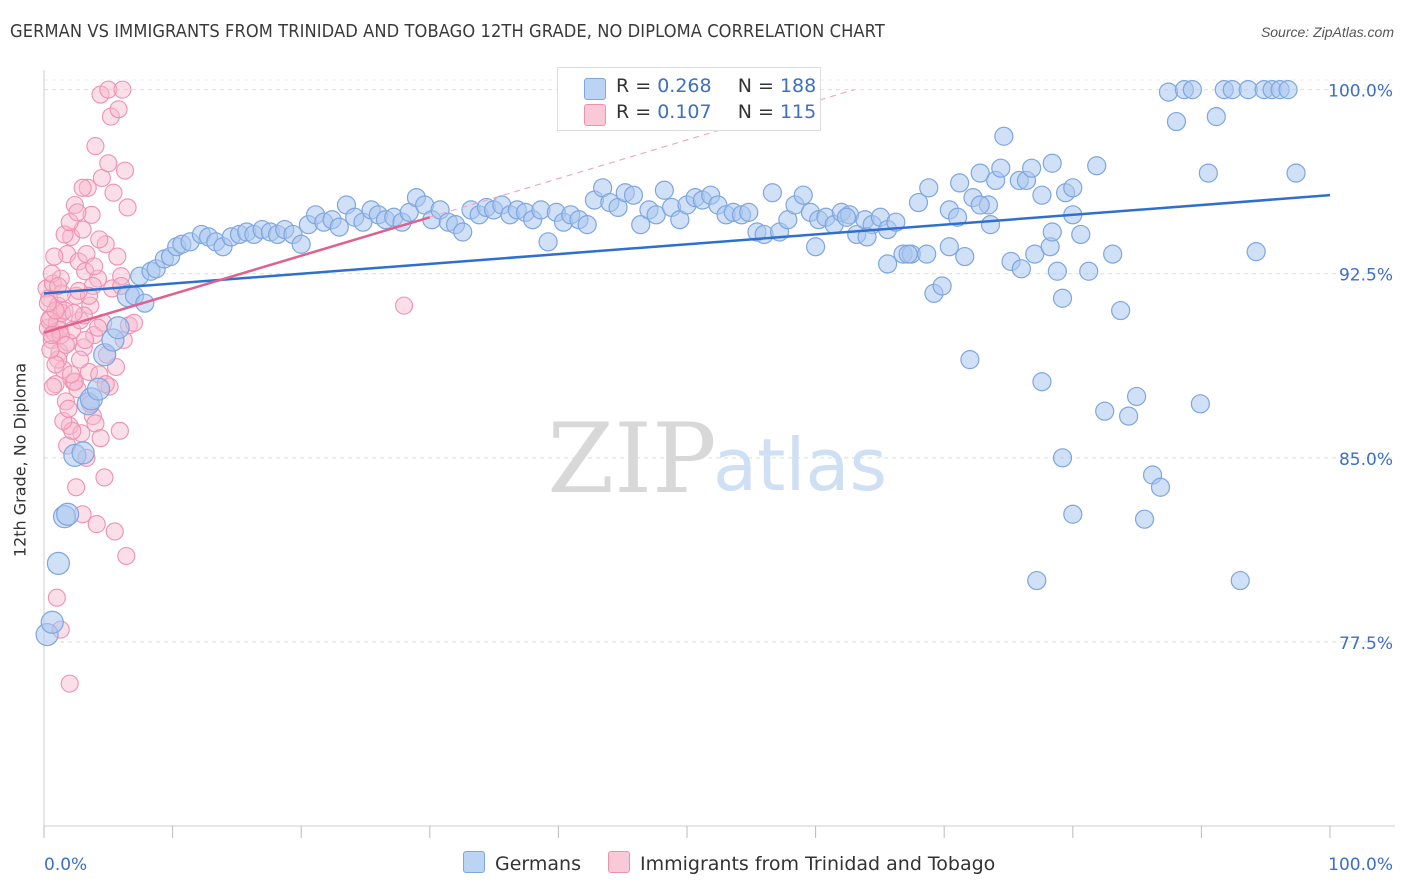 This screenshot has width=1406, height=892. What do you see at coordinates (631, 459) in the screenshot?
I see `watermark-zip: ZIP` at bounding box center [631, 459].